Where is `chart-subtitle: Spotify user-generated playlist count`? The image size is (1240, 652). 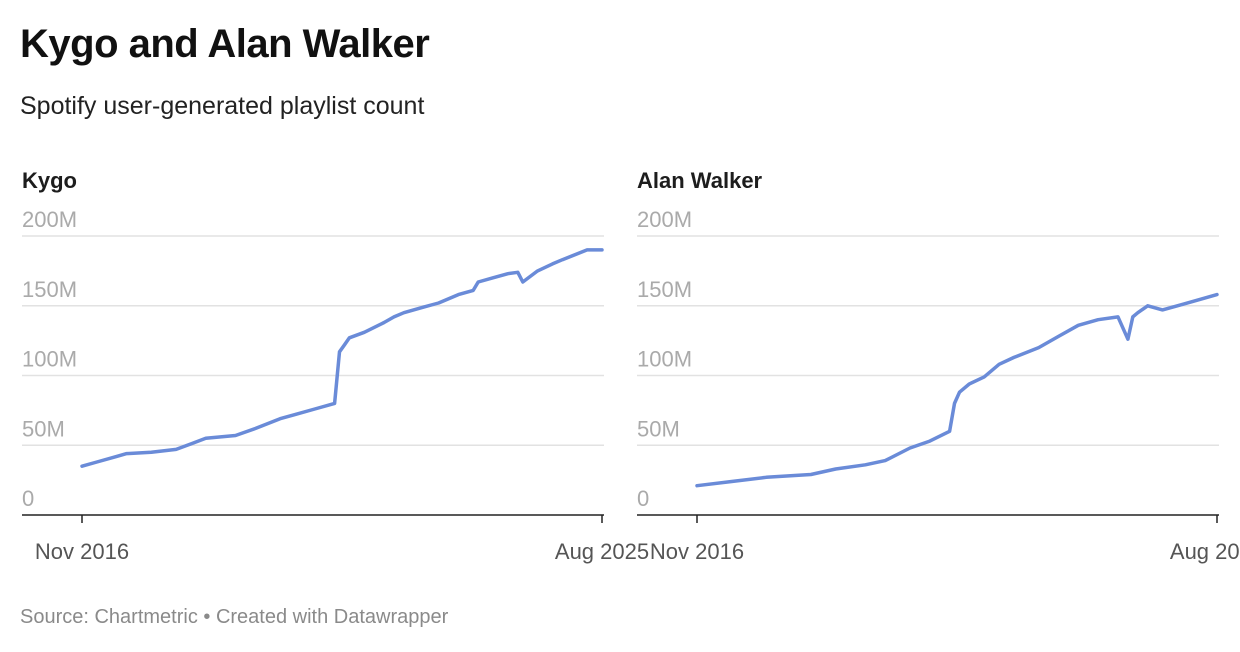 chart-subtitle: Spotify user-generated playlist count is located at coordinates (222, 106).